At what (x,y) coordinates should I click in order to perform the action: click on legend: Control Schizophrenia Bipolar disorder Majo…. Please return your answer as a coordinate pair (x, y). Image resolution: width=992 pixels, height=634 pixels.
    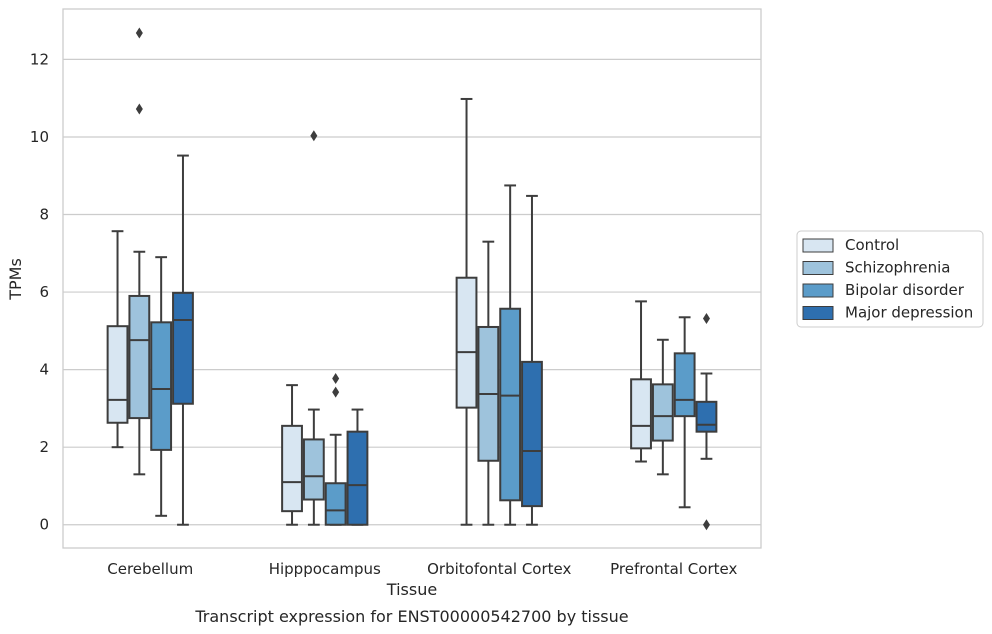
    Looking at the image, I should click on (890, 279).